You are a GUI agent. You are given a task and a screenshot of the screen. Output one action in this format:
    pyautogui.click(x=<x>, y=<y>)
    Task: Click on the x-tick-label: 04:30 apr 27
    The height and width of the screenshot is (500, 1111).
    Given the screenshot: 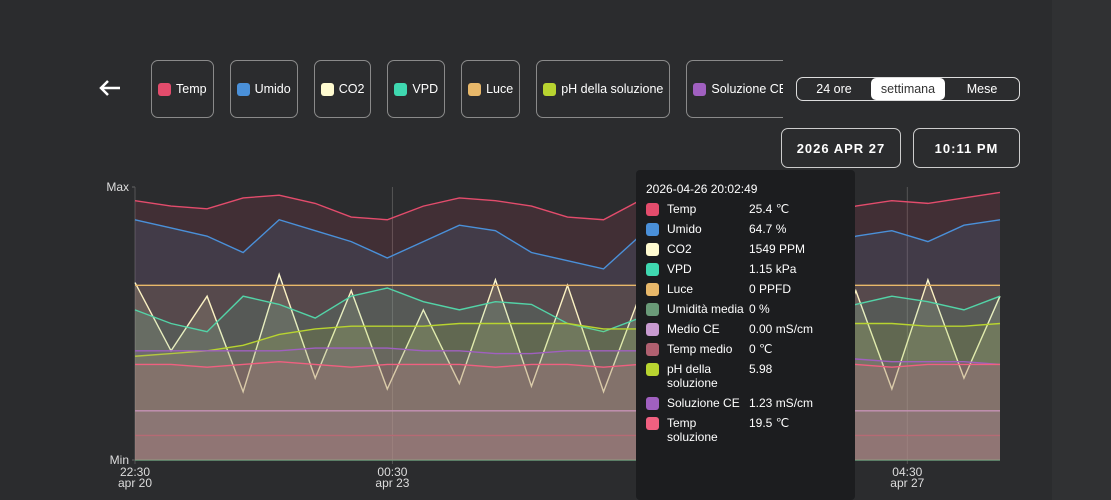 What is the action you would take?
    pyautogui.click(x=907, y=477)
    